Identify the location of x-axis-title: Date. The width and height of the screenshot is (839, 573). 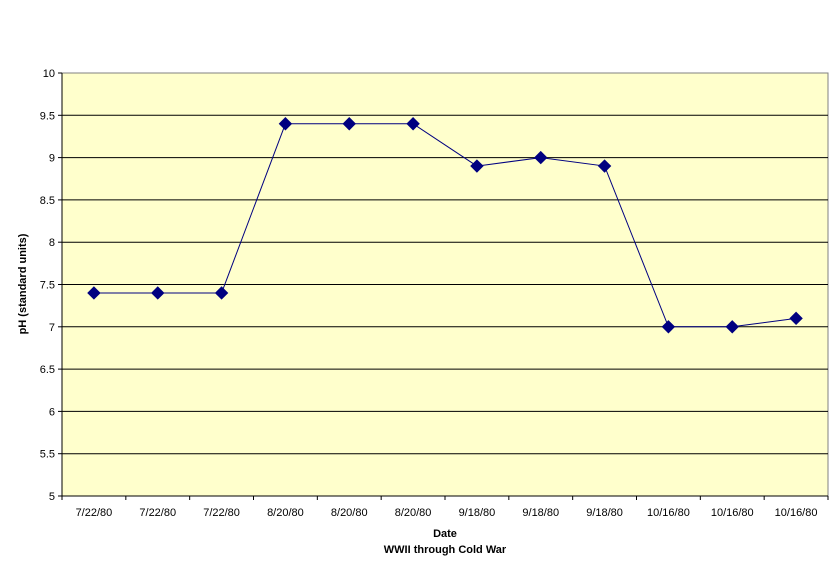
(445, 534).